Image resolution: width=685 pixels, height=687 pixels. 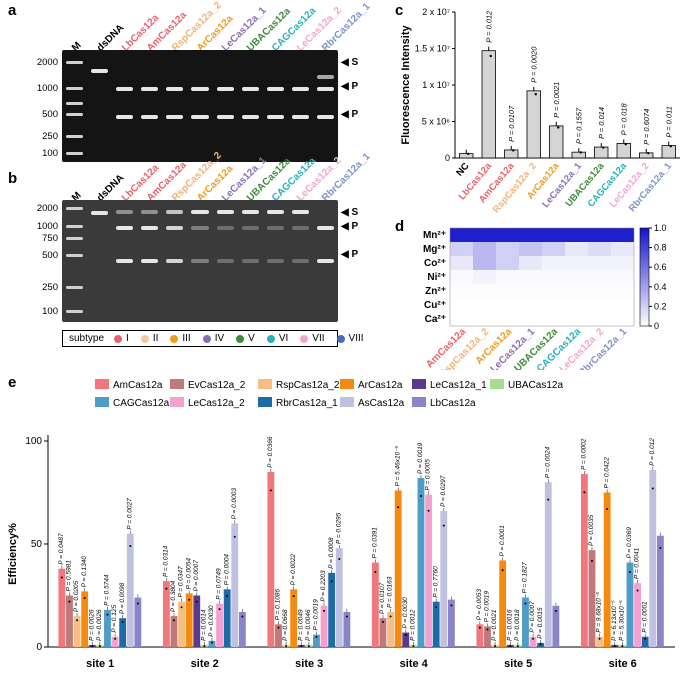 I want to click on e-pvalue: P = 0.2203, so click(x=323, y=586).